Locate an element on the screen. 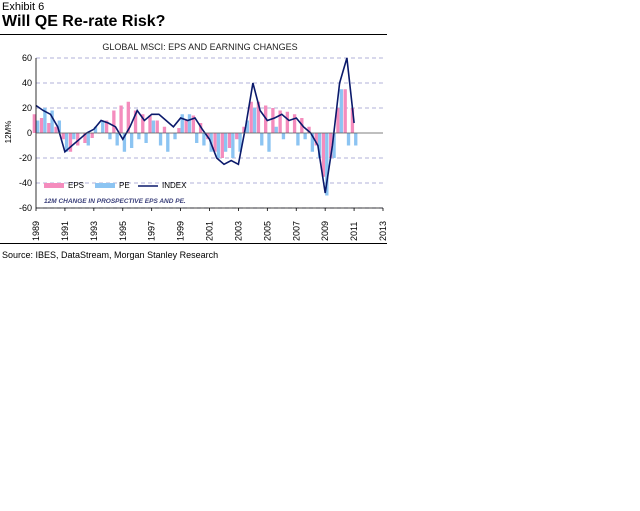 This screenshot has width=640, height=511. x-tick-label: 1995 is located at coordinates (123, 231).